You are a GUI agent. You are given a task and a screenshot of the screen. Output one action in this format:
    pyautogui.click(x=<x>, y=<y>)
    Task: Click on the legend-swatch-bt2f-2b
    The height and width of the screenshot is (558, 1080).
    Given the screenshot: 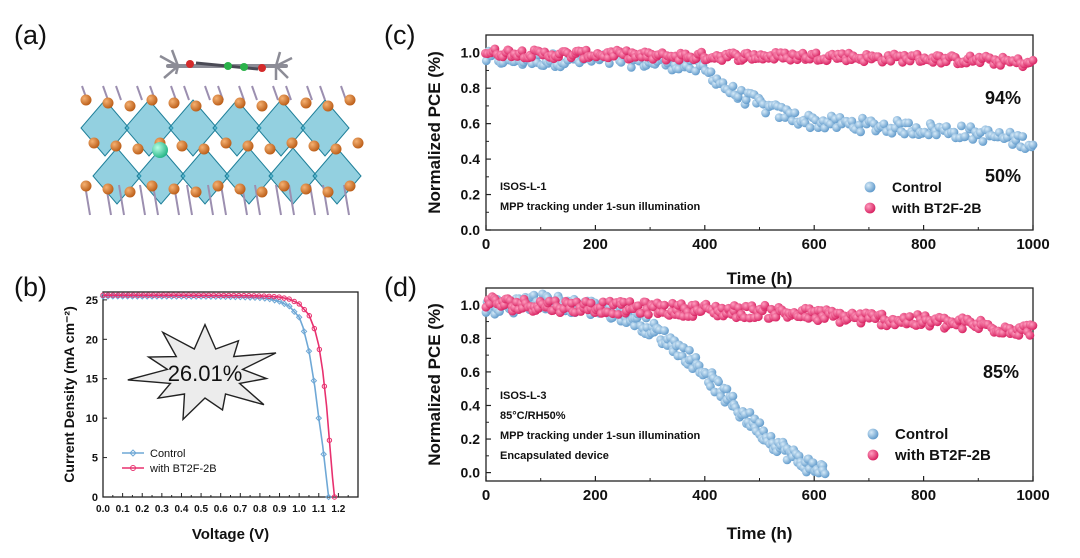 What is the action you would take?
    pyautogui.click(x=873, y=455)
    